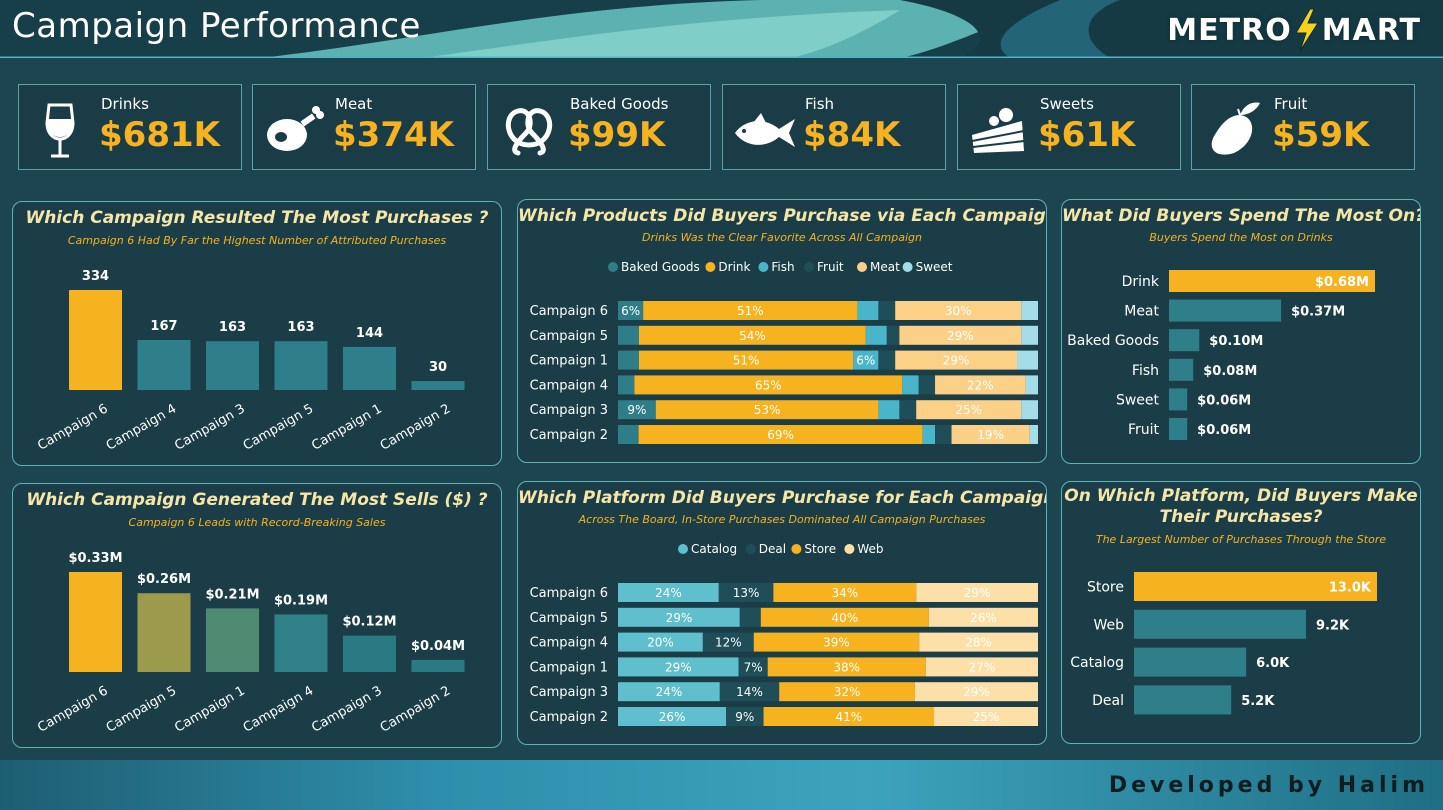 This screenshot has width=1443, height=810. What do you see at coordinates (990, 435) in the screenshot?
I see `segment-label: 19%` at bounding box center [990, 435].